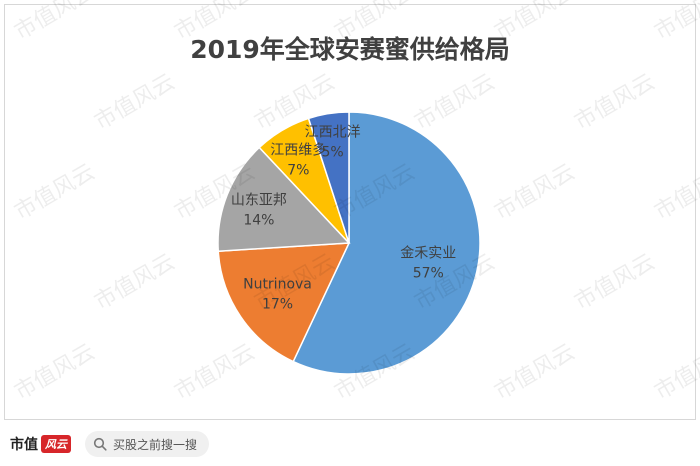 The width and height of the screenshot is (700, 466). Describe the element at coordinates (350, 444) in the screenshot. I see `footer-bar: 市值 风云 买股之前搜一搜` at that location.